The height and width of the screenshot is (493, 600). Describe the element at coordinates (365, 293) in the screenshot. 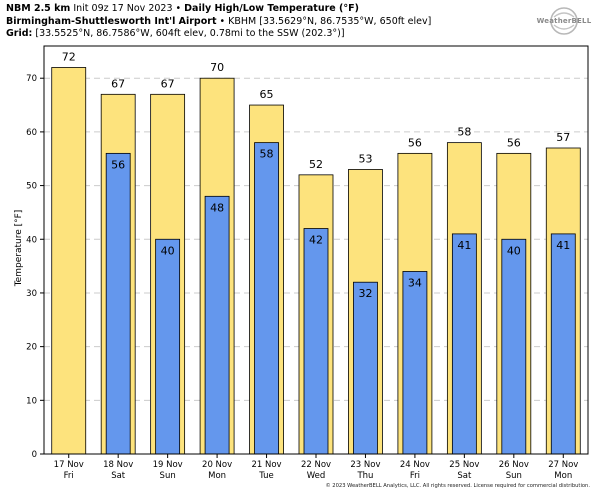

I see `low-value-label-6: 32` at that location.